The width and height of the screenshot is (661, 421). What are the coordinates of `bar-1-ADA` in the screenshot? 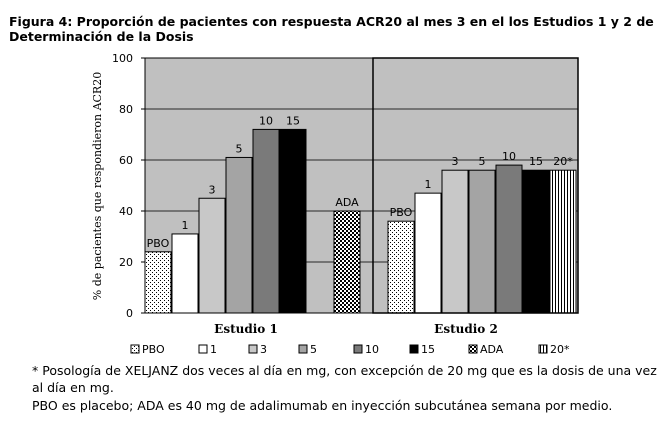 It's located at (347, 262).